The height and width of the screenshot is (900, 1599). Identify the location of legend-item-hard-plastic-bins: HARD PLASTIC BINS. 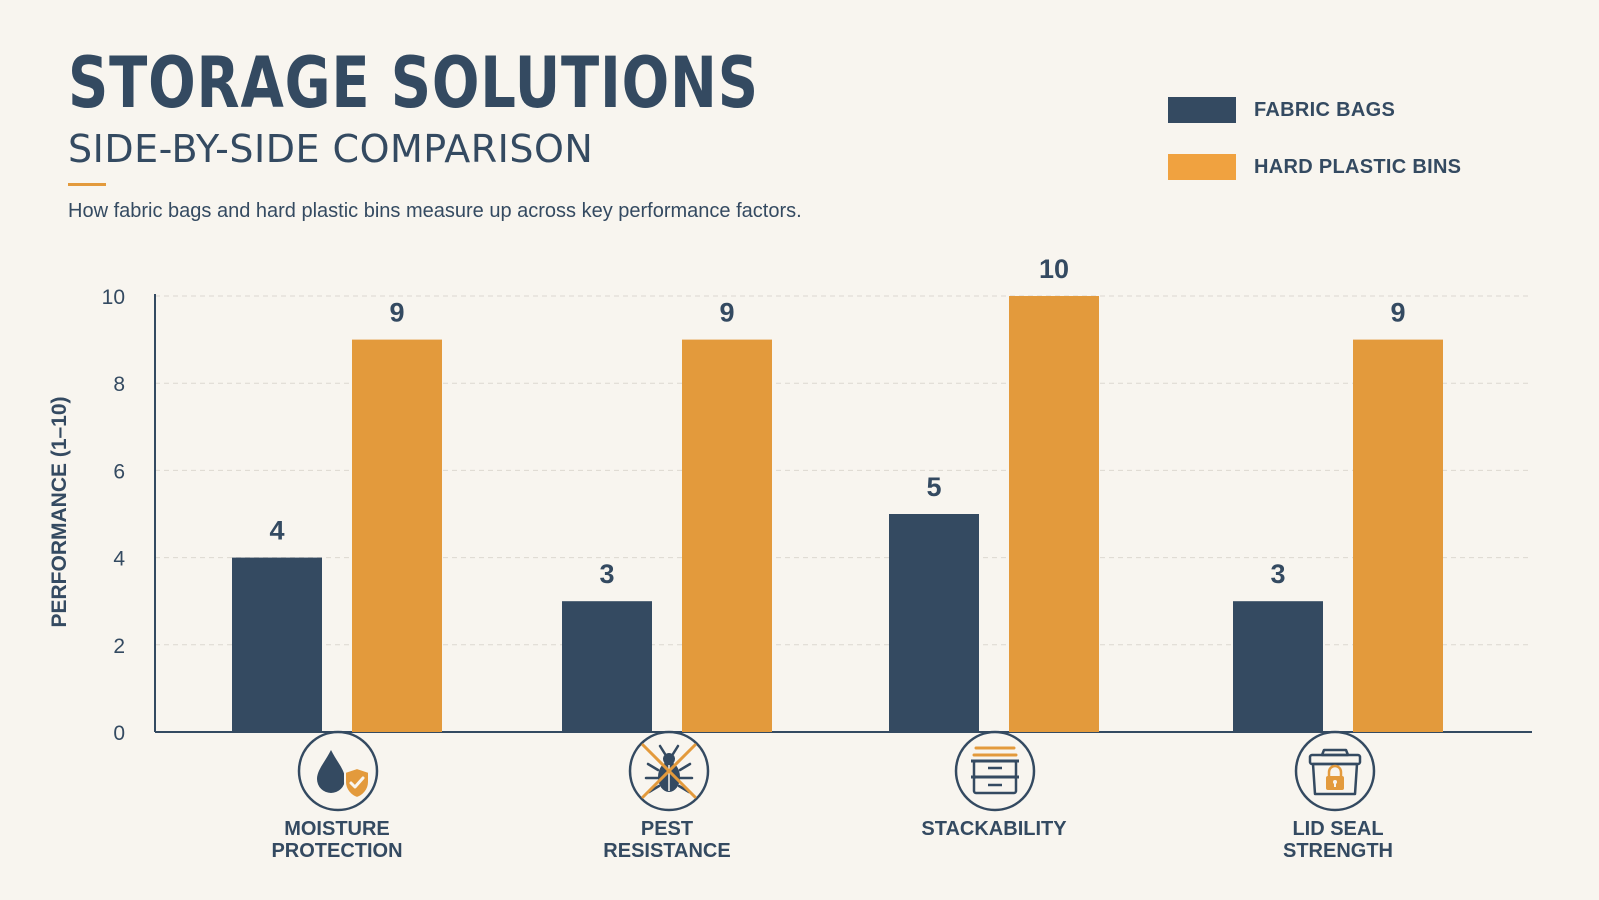
(1314, 167).